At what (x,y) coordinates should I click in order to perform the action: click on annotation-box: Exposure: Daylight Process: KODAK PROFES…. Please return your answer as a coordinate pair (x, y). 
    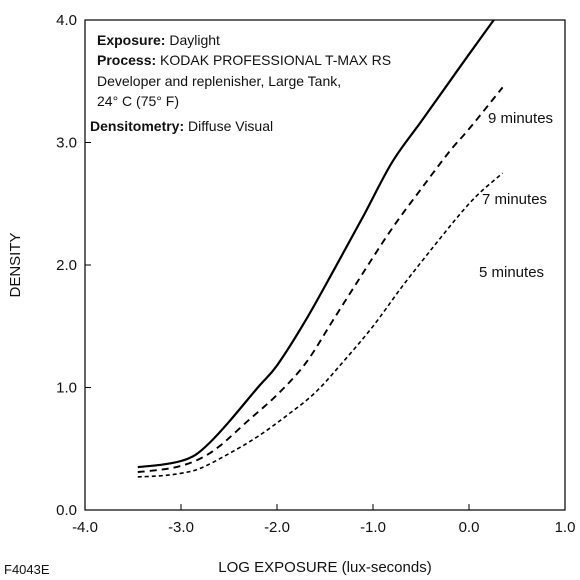
    Looking at the image, I should click on (240, 83).